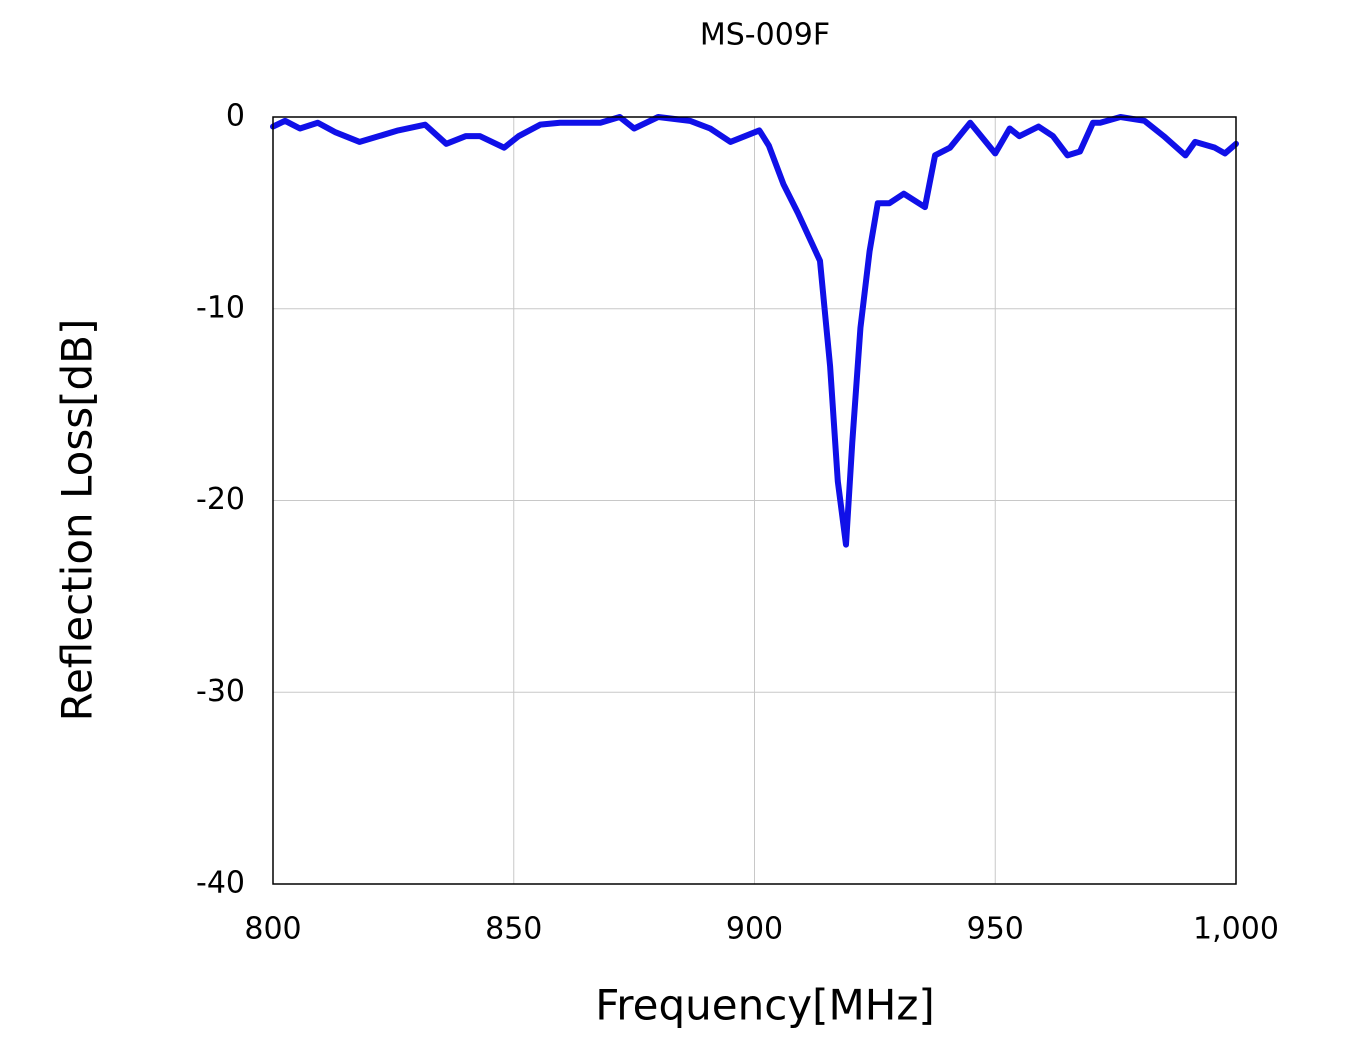  Describe the element at coordinates (754, 929) in the screenshot. I see `x-tick-label: 900` at that location.